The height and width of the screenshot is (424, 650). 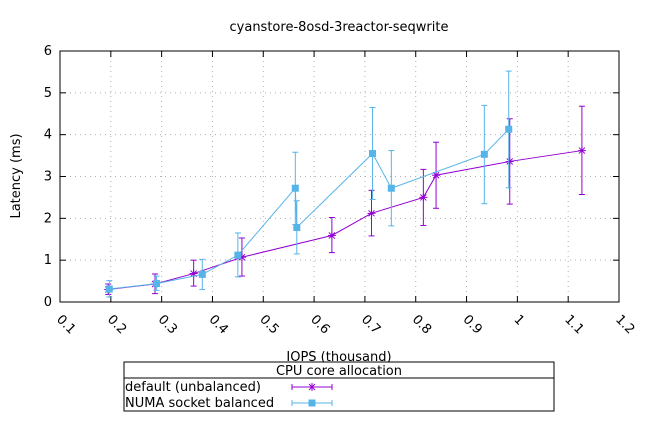 I want to click on y-tick-label: 3, so click(x=48, y=177).